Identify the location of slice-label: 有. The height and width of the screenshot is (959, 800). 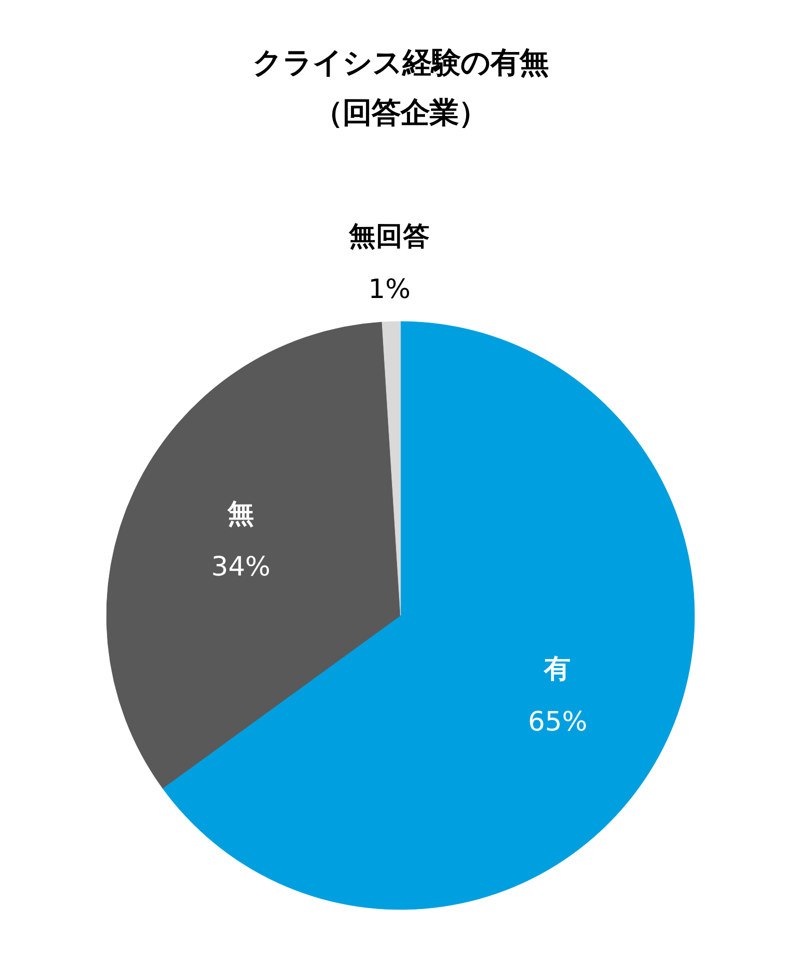
(557, 669).